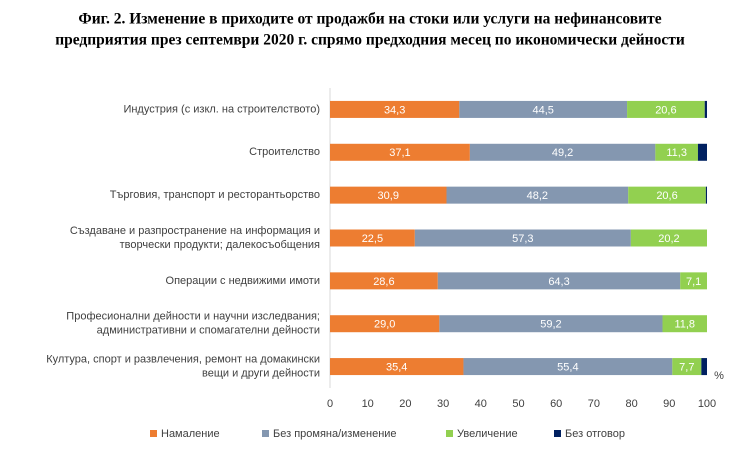 The image size is (740, 454). I want to click on value-label: 11,3, so click(676, 153).